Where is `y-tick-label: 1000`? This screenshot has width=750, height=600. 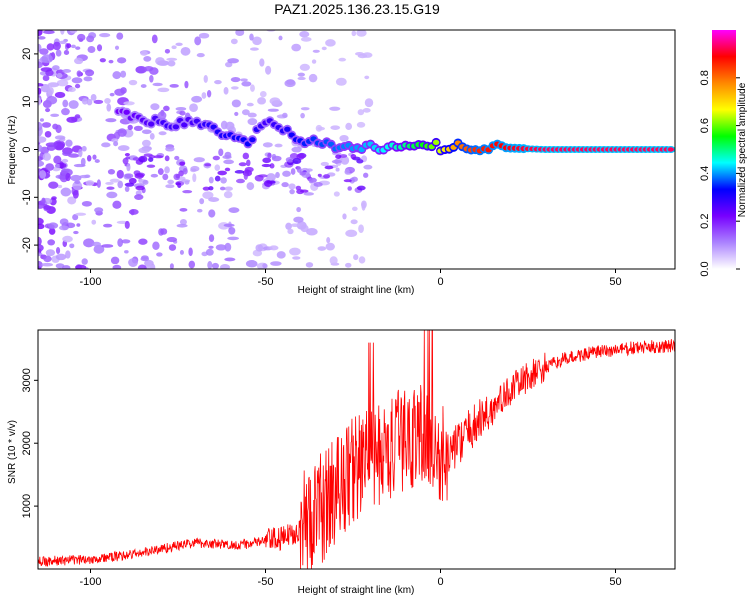
y-tick-label: 1000 is located at coordinates (27, 506).